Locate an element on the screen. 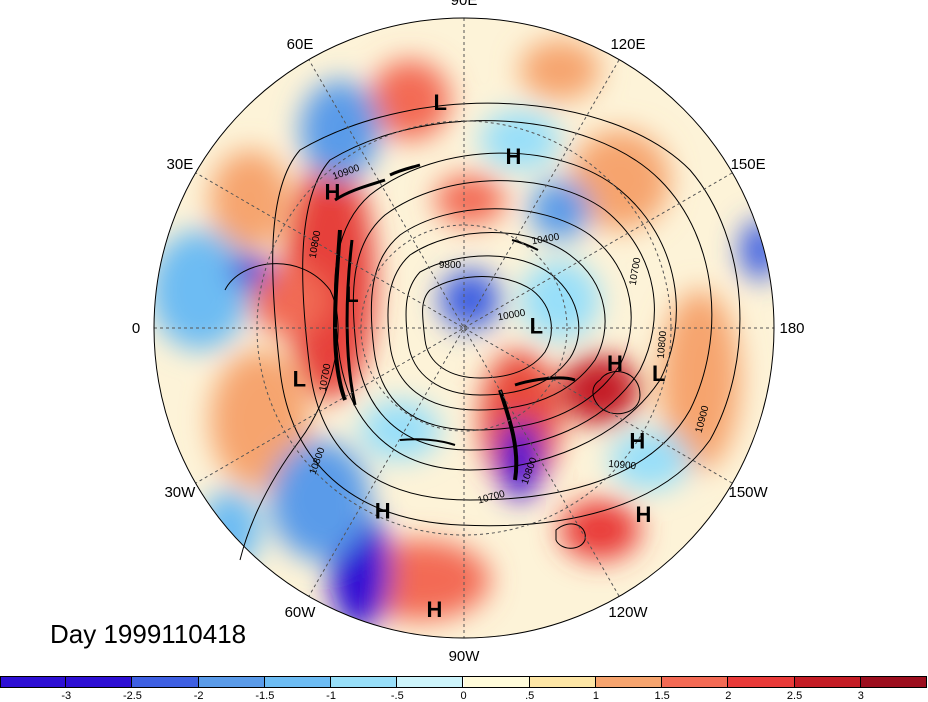 This screenshot has width=928, height=702. longitude-label: 150W is located at coordinates (749, 492).